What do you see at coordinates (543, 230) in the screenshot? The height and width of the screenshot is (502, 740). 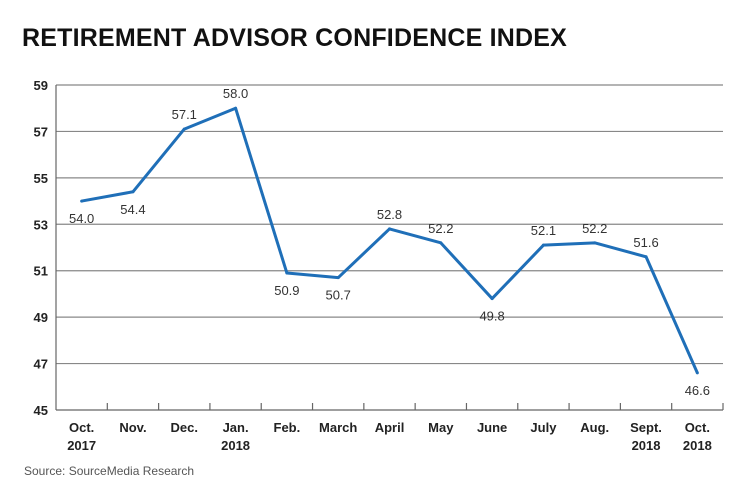 I see `data-label: 52.1` at bounding box center [543, 230].